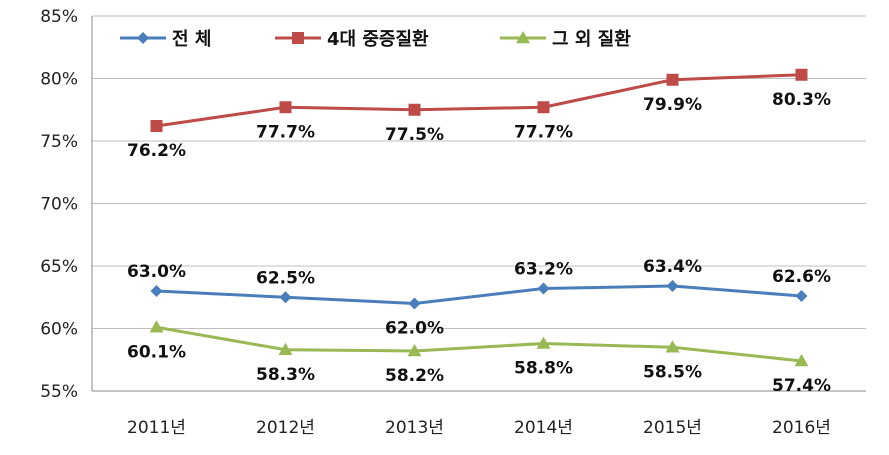 This screenshot has height=455, width=889. I want to click on y-tick-label: 60%, so click(59, 330).